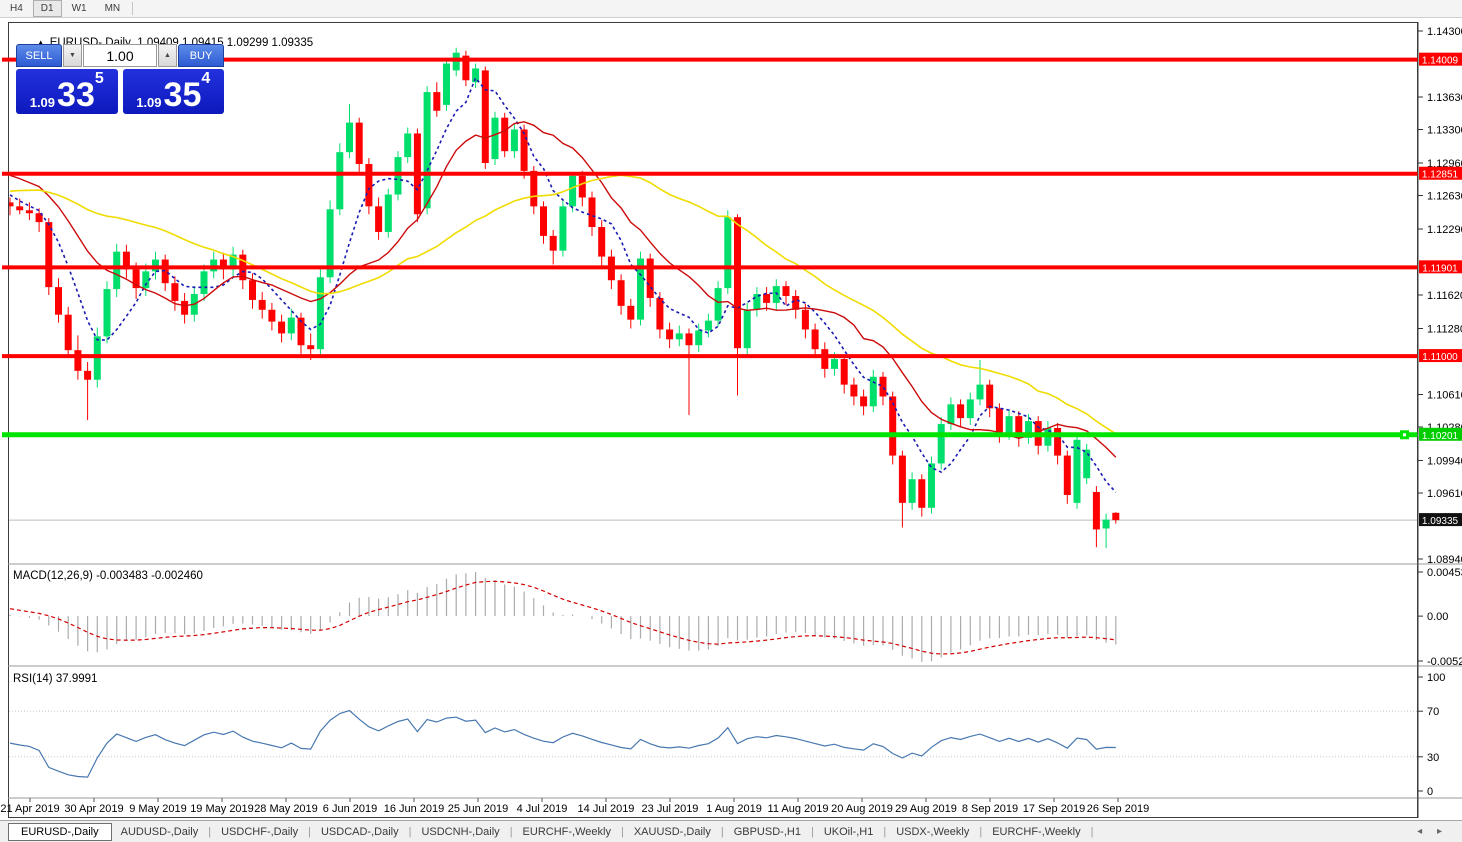  I want to click on time-axis-label: 9 May 2019, so click(157, 809).